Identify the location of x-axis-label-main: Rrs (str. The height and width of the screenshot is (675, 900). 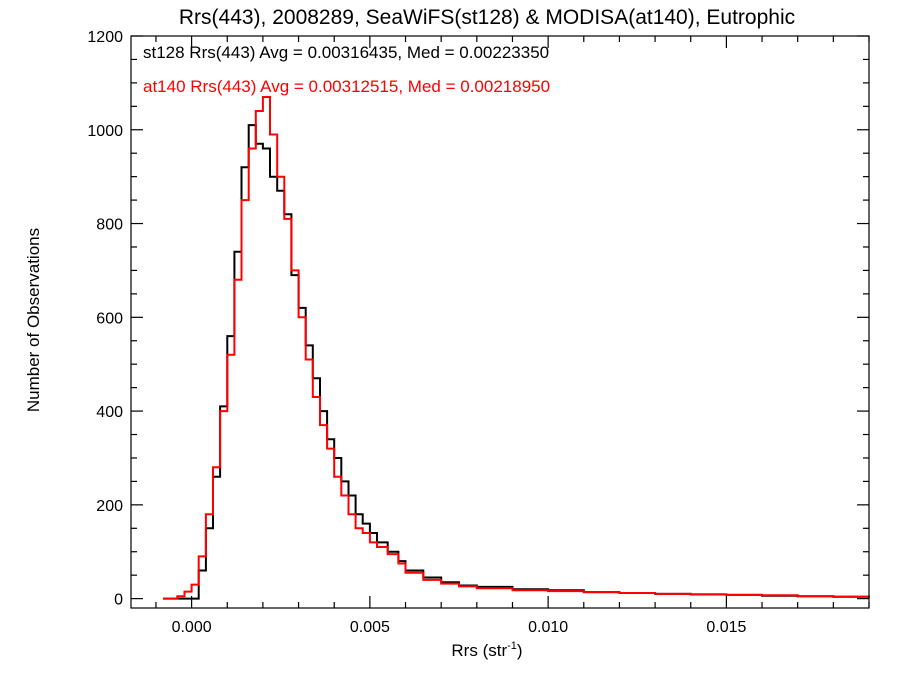
(479, 650).